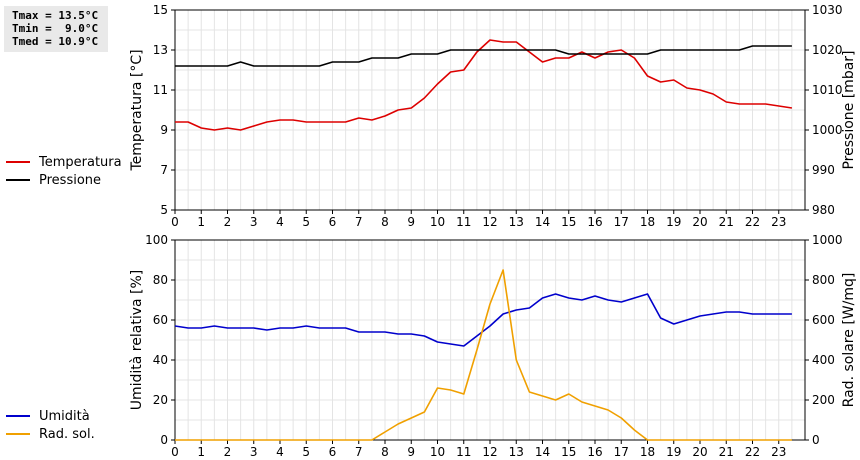 The height and width of the screenshot is (460, 860). I want to click on y-right-tick-980: 980, so click(820, 210).